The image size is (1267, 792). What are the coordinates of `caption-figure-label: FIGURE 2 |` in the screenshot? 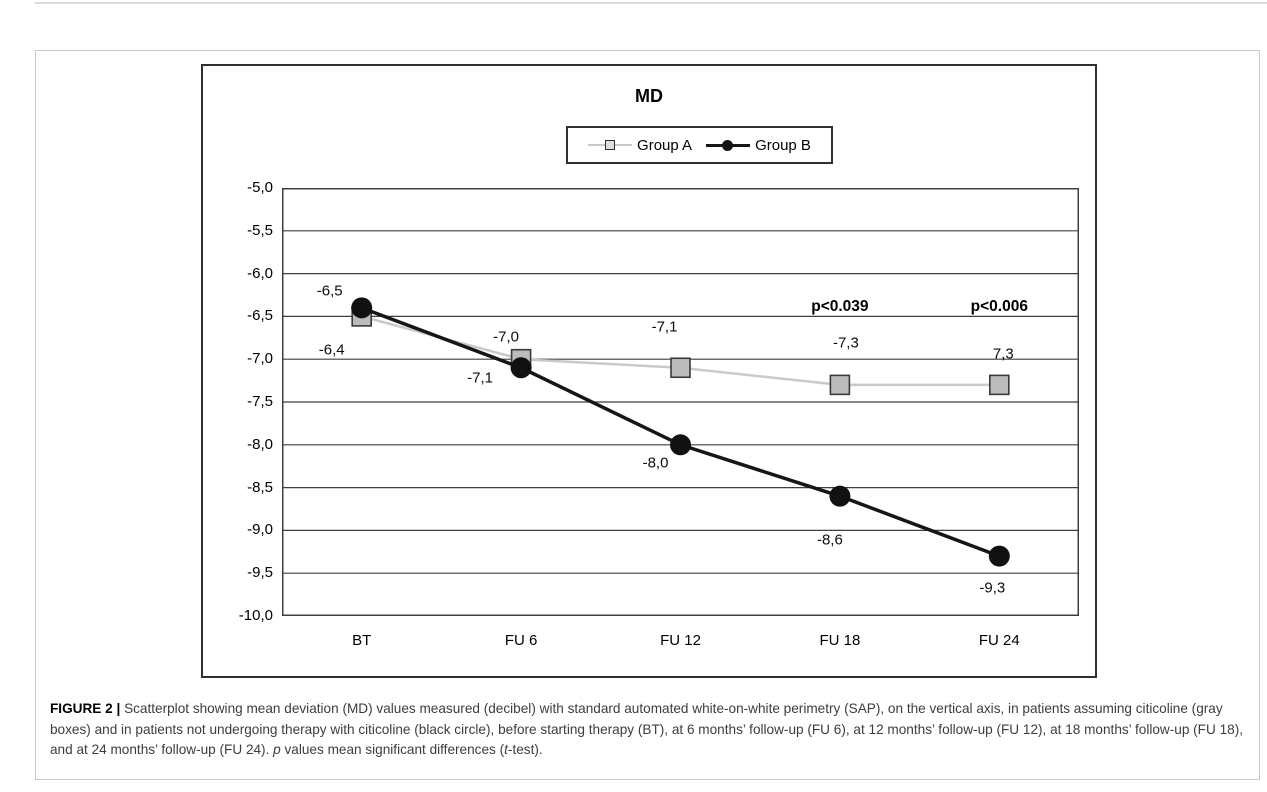 It's located at (87, 708).